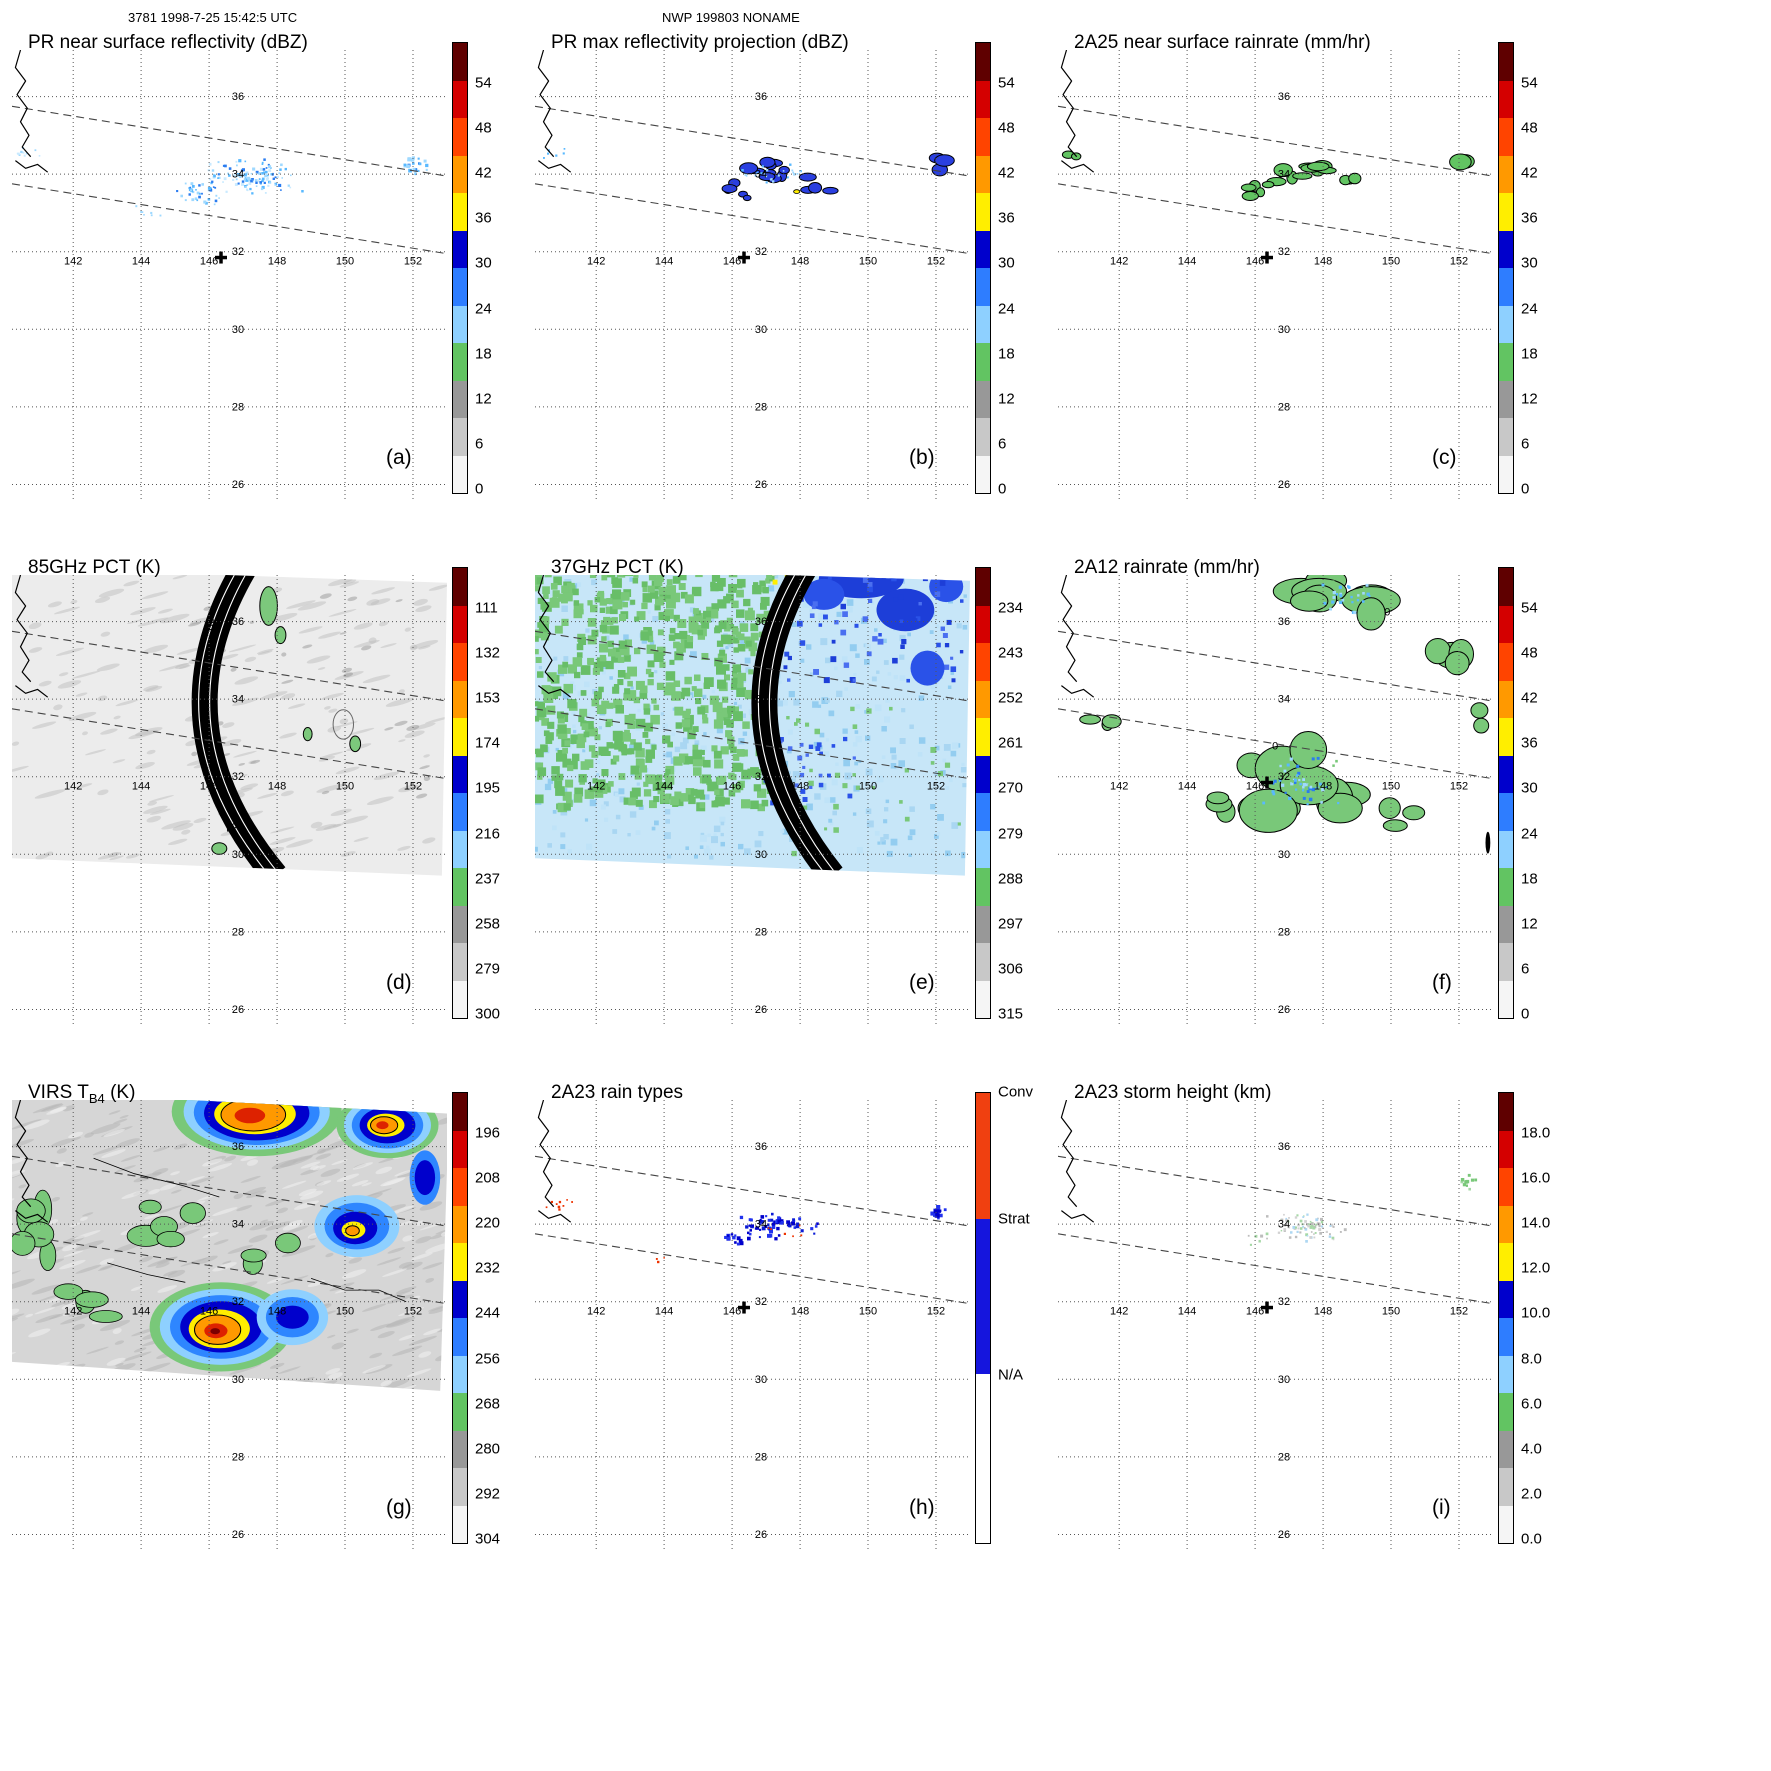 This screenshot has height=1771, width=1771. I want to click on data-field, so click(1362, 1209).